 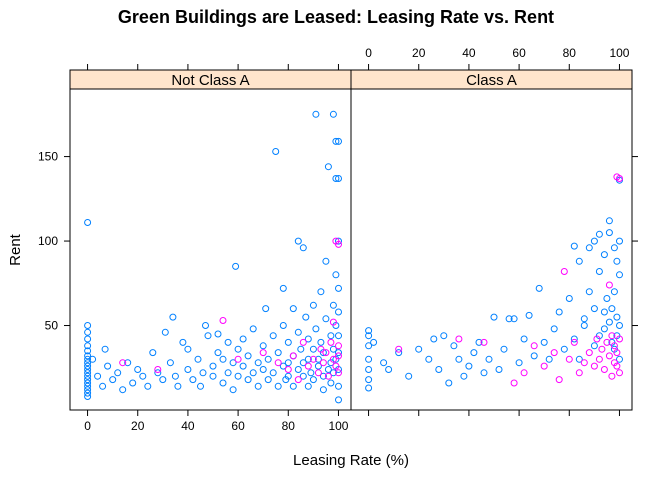 What do you see at coordinates (619, 53) in the screenshot?
I see `x-tick-label-top: 100` at bounding box center [619, 53].